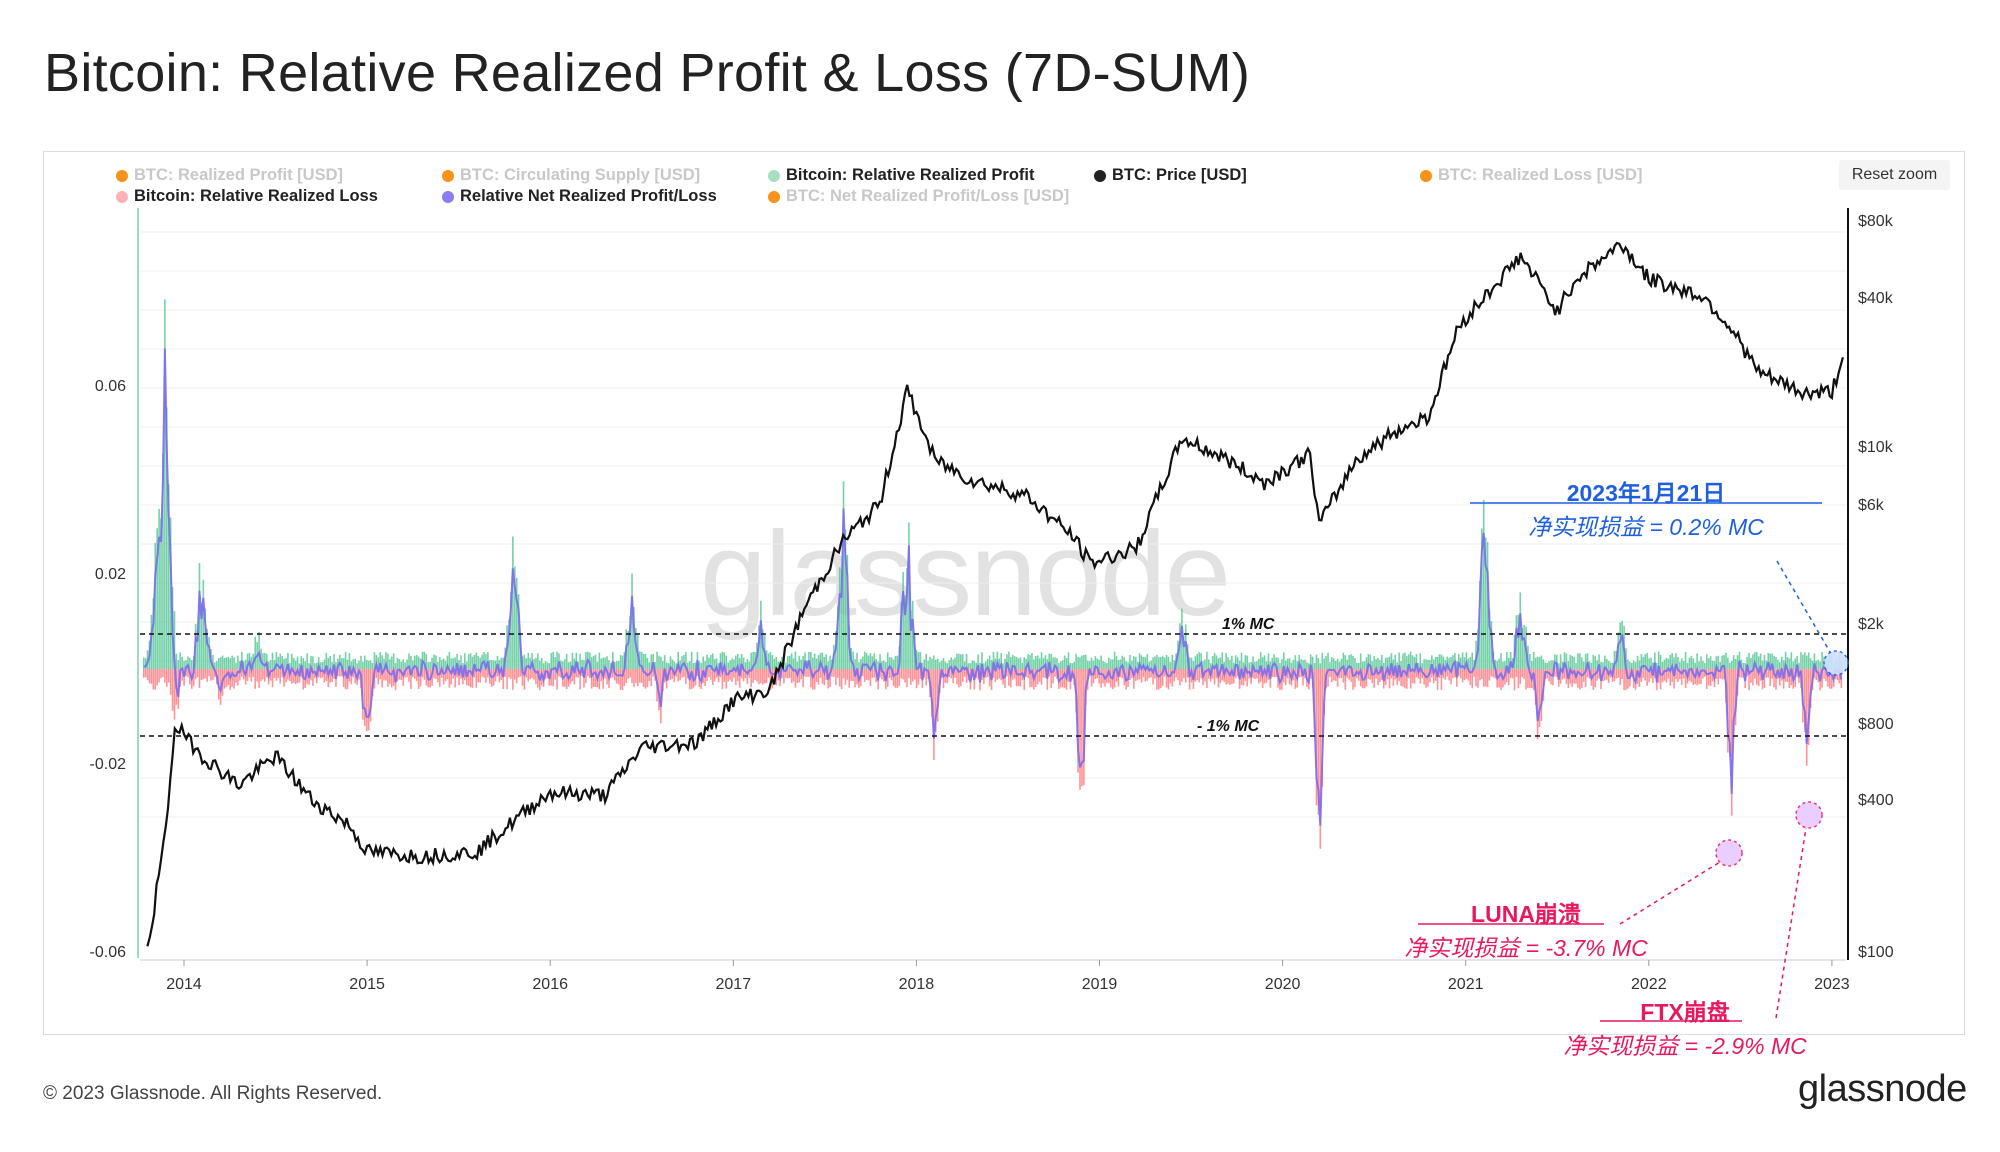 The width and height of the screenshot is (2000, 1152). I want to click on annotation-ftx: FTX崩盘 净实现损益 = -2.9% MC, so click(1685, 1027).